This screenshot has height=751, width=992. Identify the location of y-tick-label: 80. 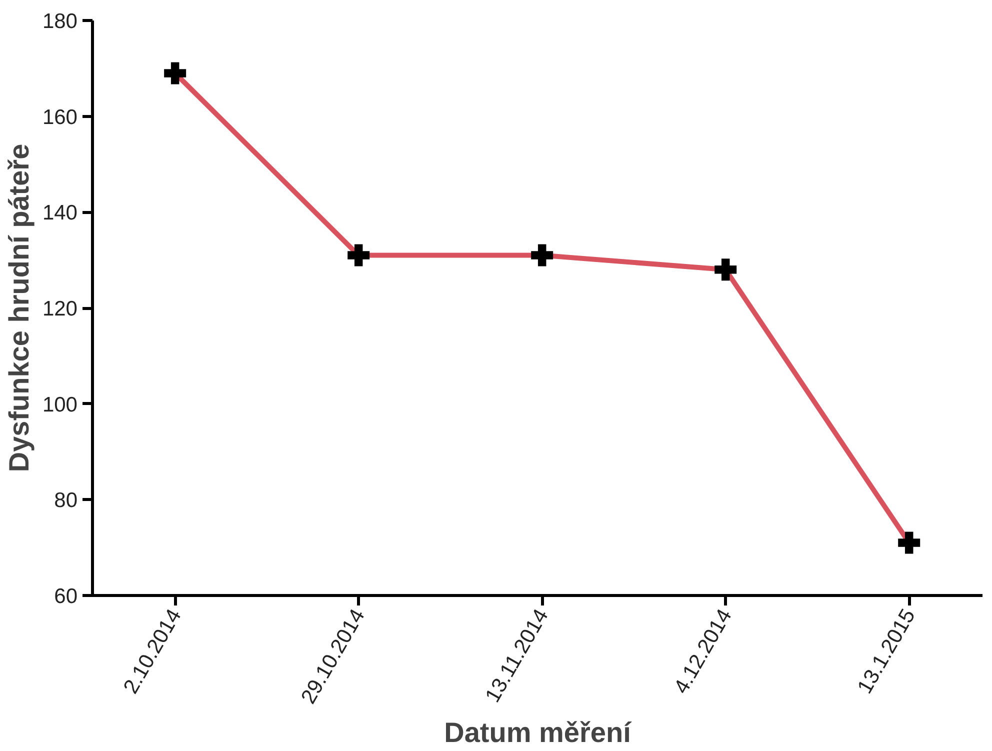
(66, 500).